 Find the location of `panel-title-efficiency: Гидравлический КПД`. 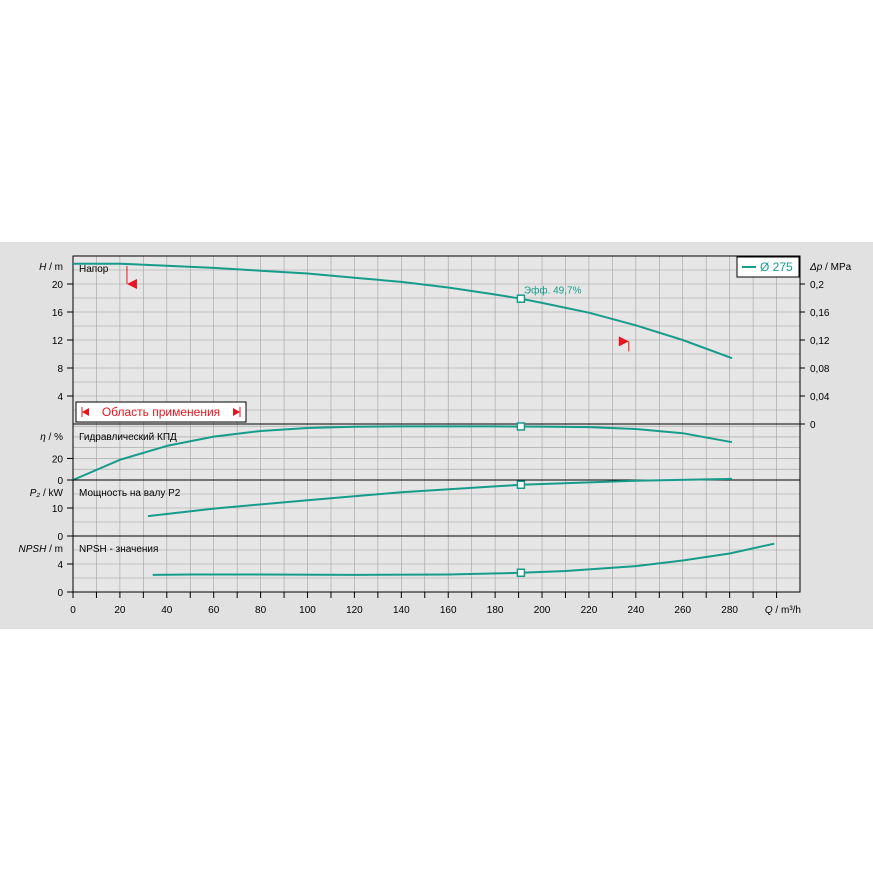

panel-title-efficiency: Гидравлический КПД is located at coordinates (128, 437).